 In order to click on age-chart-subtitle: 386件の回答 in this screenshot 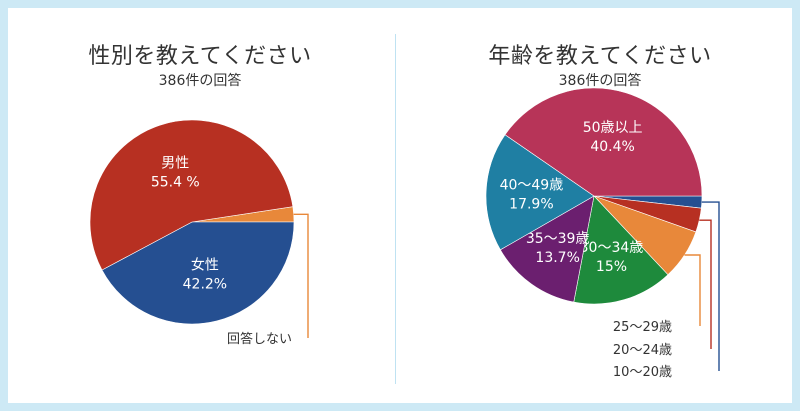, I will do `click(600, 81)`.